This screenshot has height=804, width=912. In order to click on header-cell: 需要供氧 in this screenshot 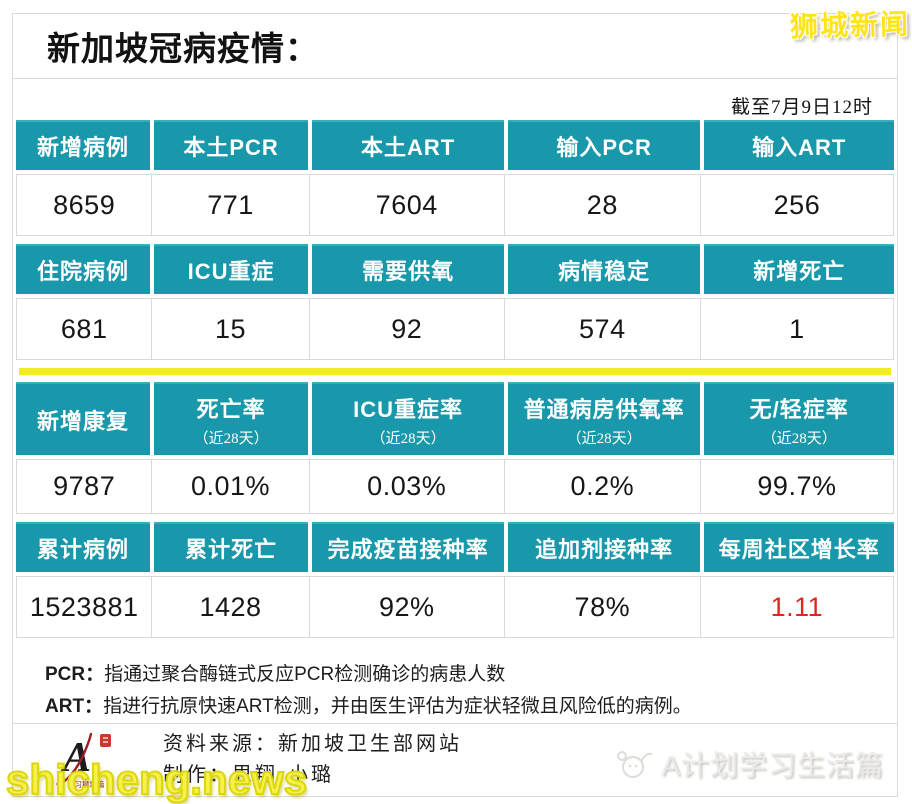, I will do `click(408, 269)`.